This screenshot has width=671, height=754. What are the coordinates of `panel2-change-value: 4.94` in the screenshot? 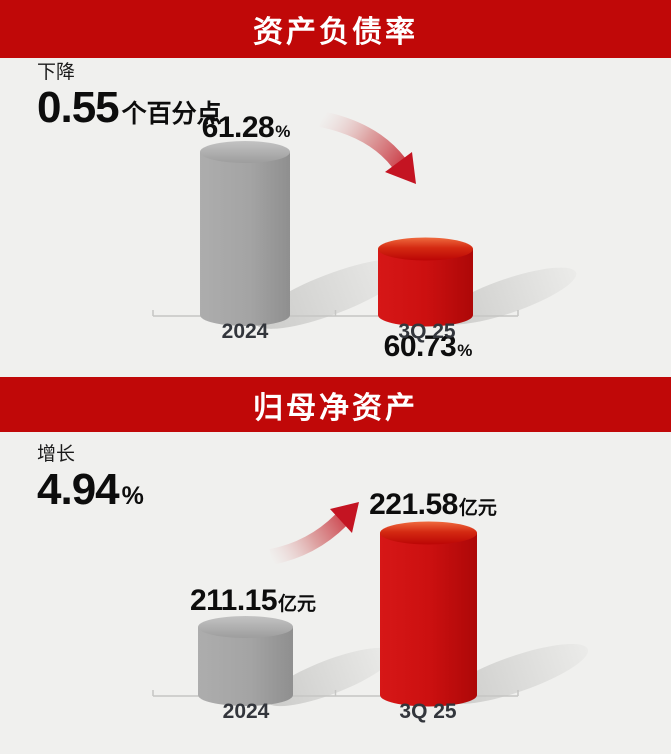 It's located at (78, 489).